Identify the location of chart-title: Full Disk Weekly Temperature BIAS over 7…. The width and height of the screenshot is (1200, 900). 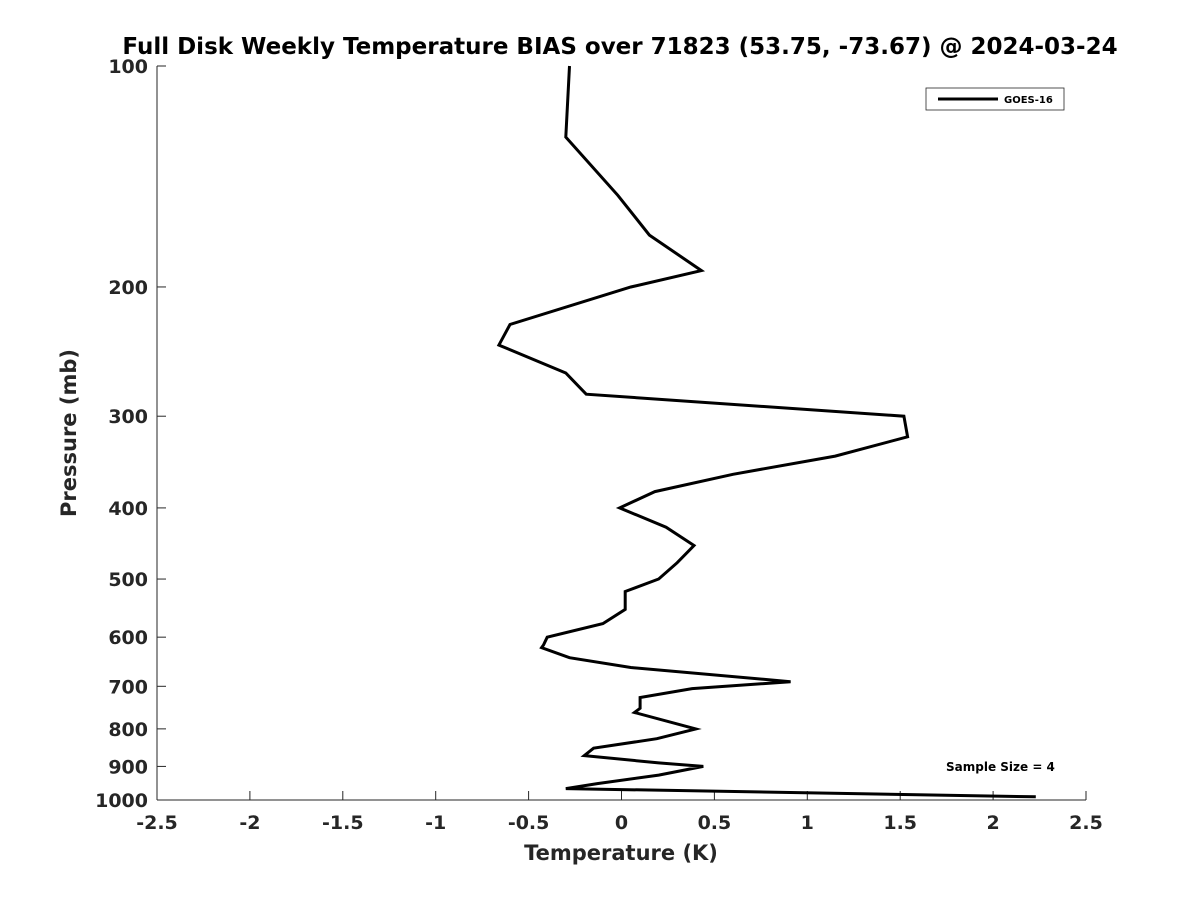
(619, 47).